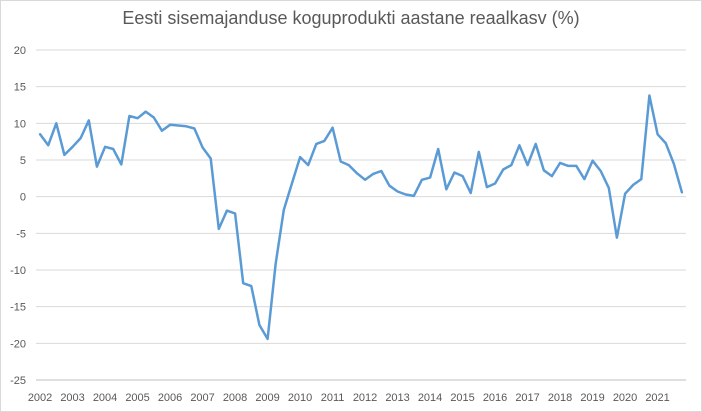 The image size is (702, 412). I want to click on y-tick-label: 5, so click(23, 161).